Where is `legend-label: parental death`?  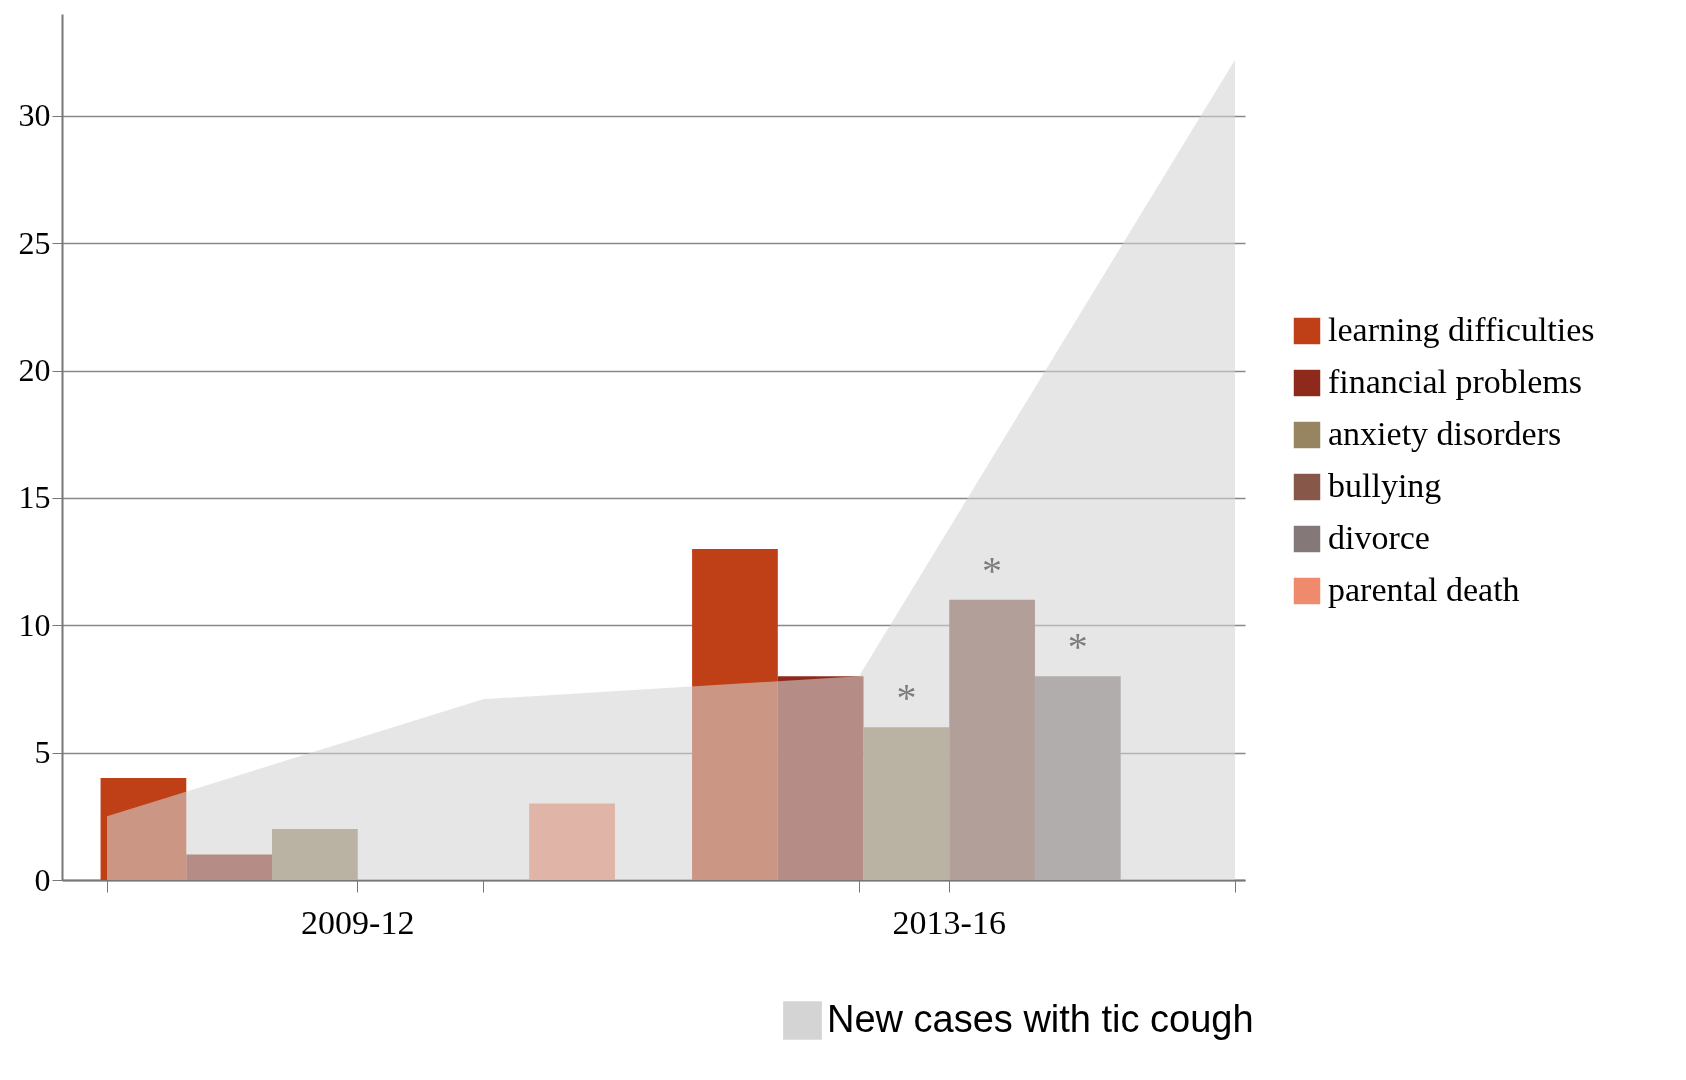
legend-label: parental death is located at coordinates (1424, 589).